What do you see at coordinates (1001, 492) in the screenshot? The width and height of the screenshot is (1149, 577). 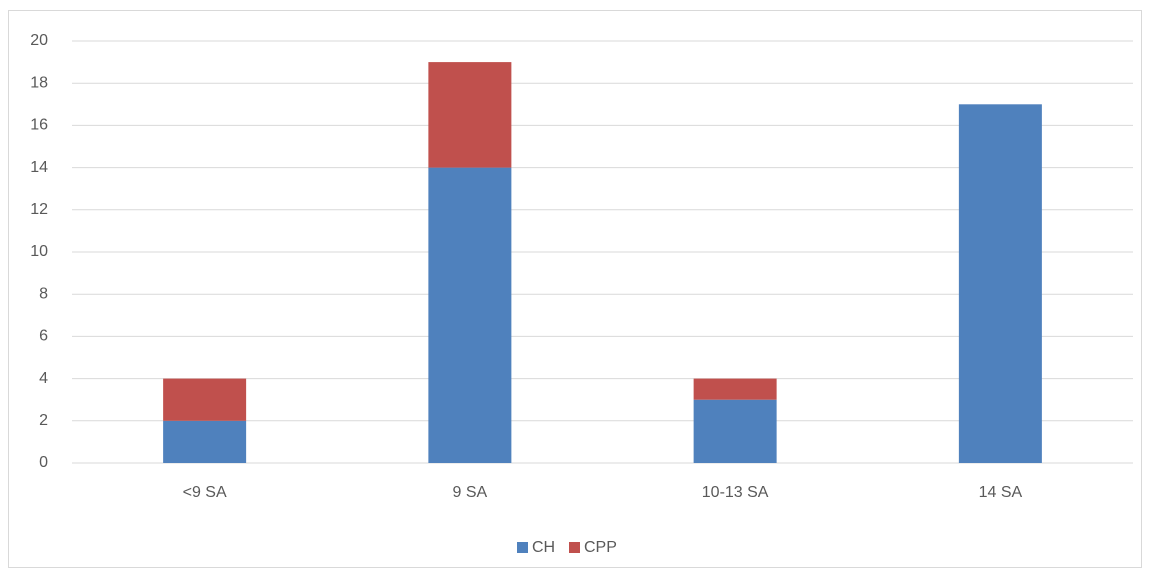 I see `x-tick-label: 14 SA` at bounding box center [1001, 492].